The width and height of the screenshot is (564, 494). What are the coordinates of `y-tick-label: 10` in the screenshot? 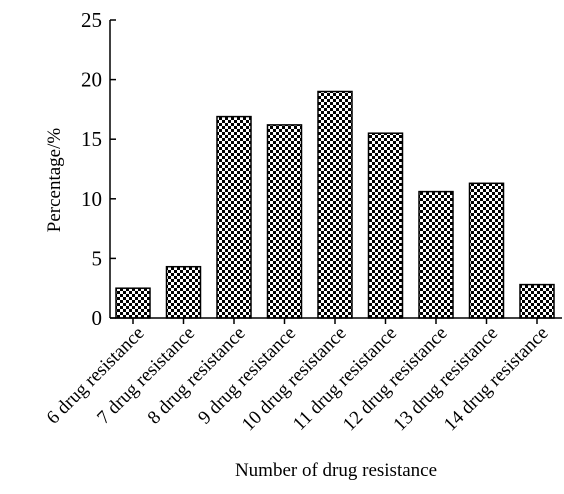 It's located at (91, 199).